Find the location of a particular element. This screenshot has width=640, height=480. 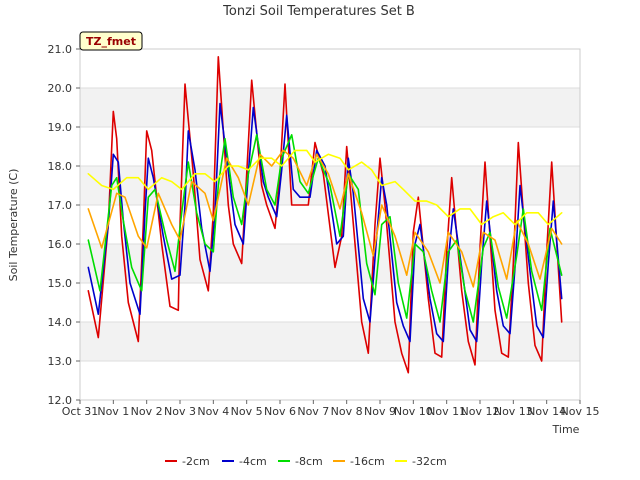

y-tick-label: 21.0 is located at coordinates (60, 49).